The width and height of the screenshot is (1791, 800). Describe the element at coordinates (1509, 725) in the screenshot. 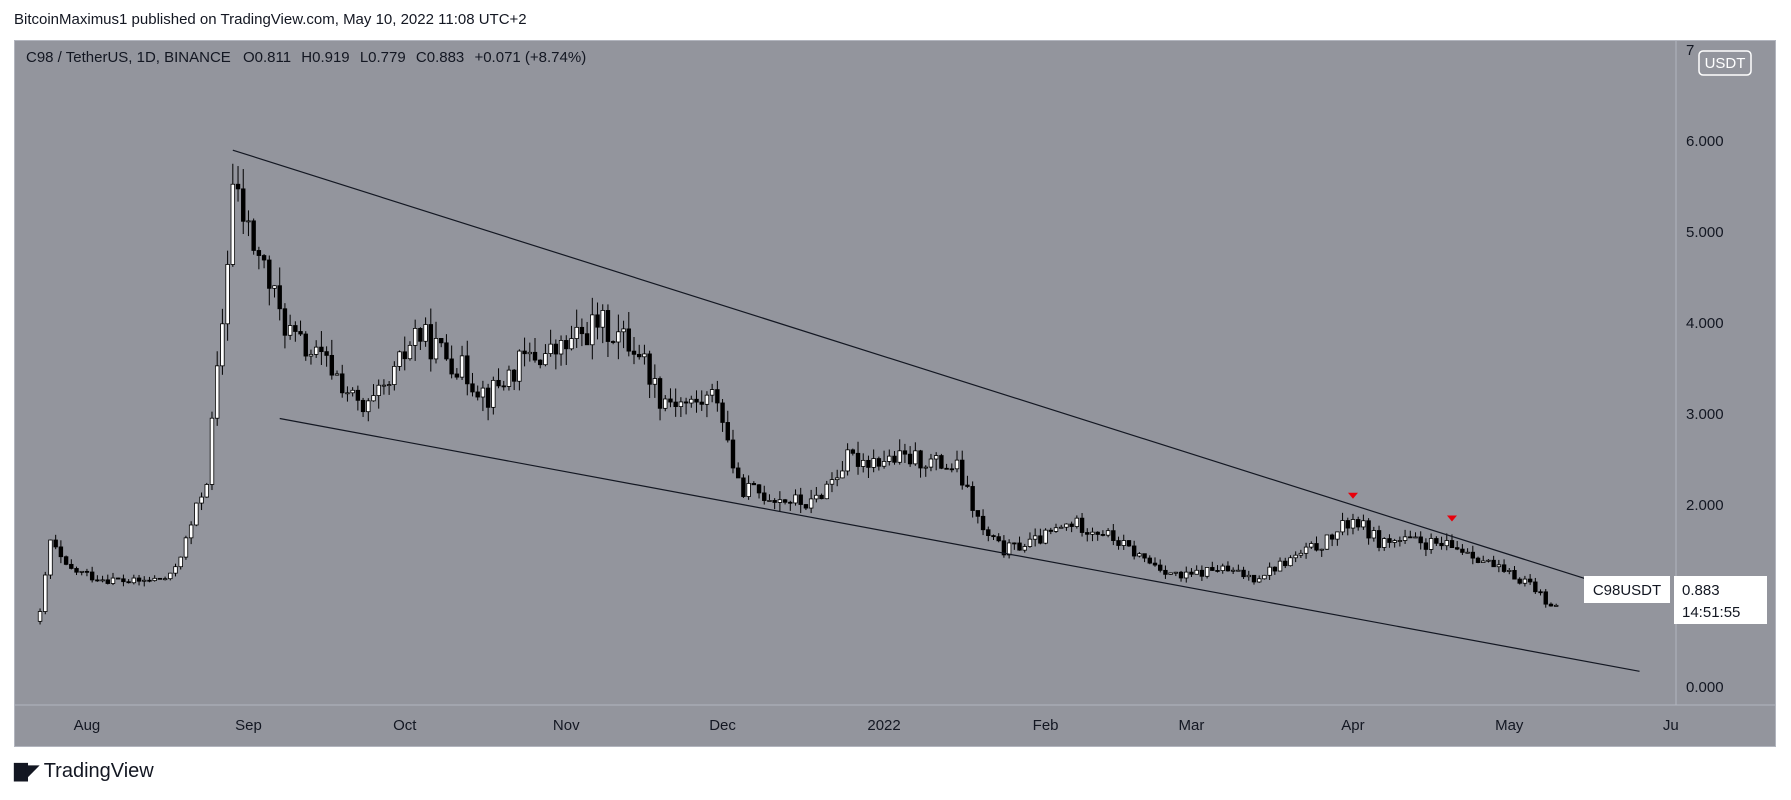

I see `x-tick-label: May` at that location.